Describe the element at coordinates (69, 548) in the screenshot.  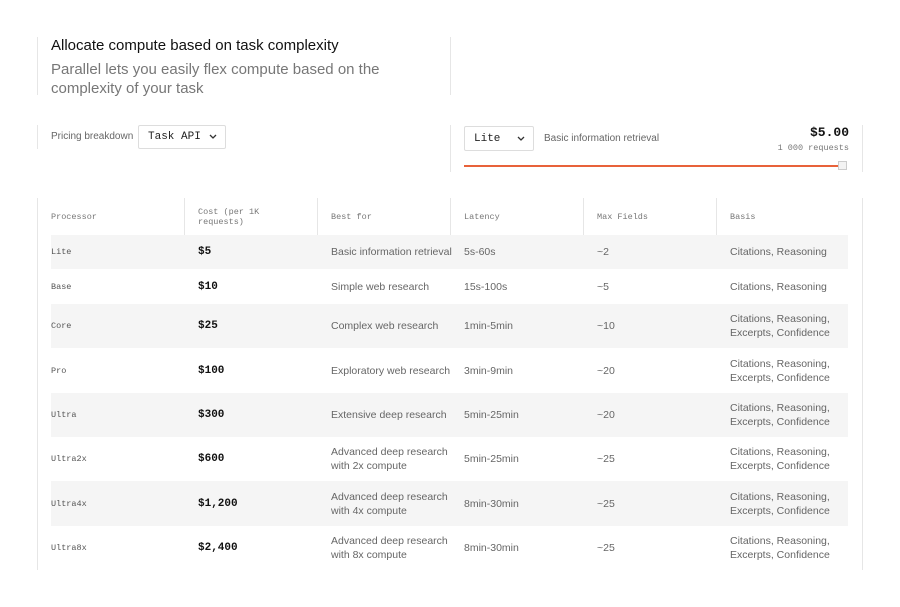
I see `cell-text: Ultra8x` at that location.